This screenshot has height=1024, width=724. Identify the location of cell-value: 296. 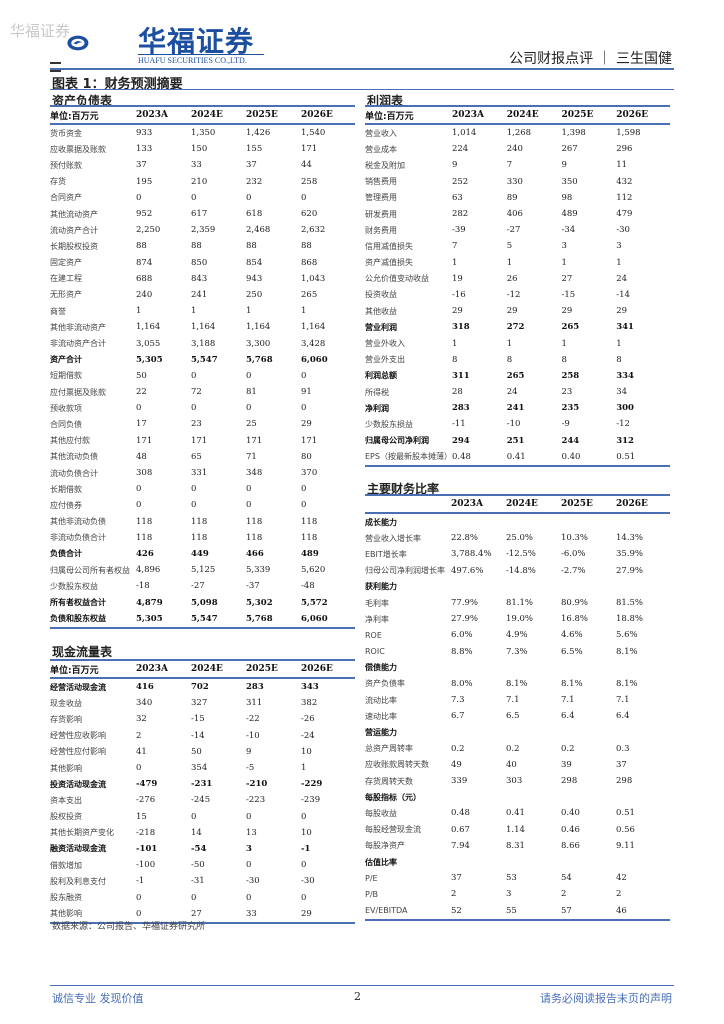
(624, 149).